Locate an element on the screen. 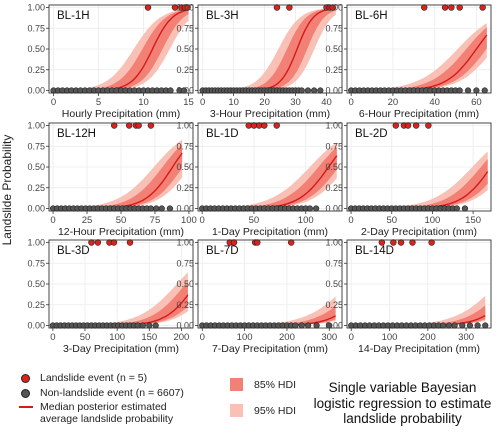 The width and height of the screenshot is (500, 435). x-tick-label: 75 is located at coordinates (155, 220).